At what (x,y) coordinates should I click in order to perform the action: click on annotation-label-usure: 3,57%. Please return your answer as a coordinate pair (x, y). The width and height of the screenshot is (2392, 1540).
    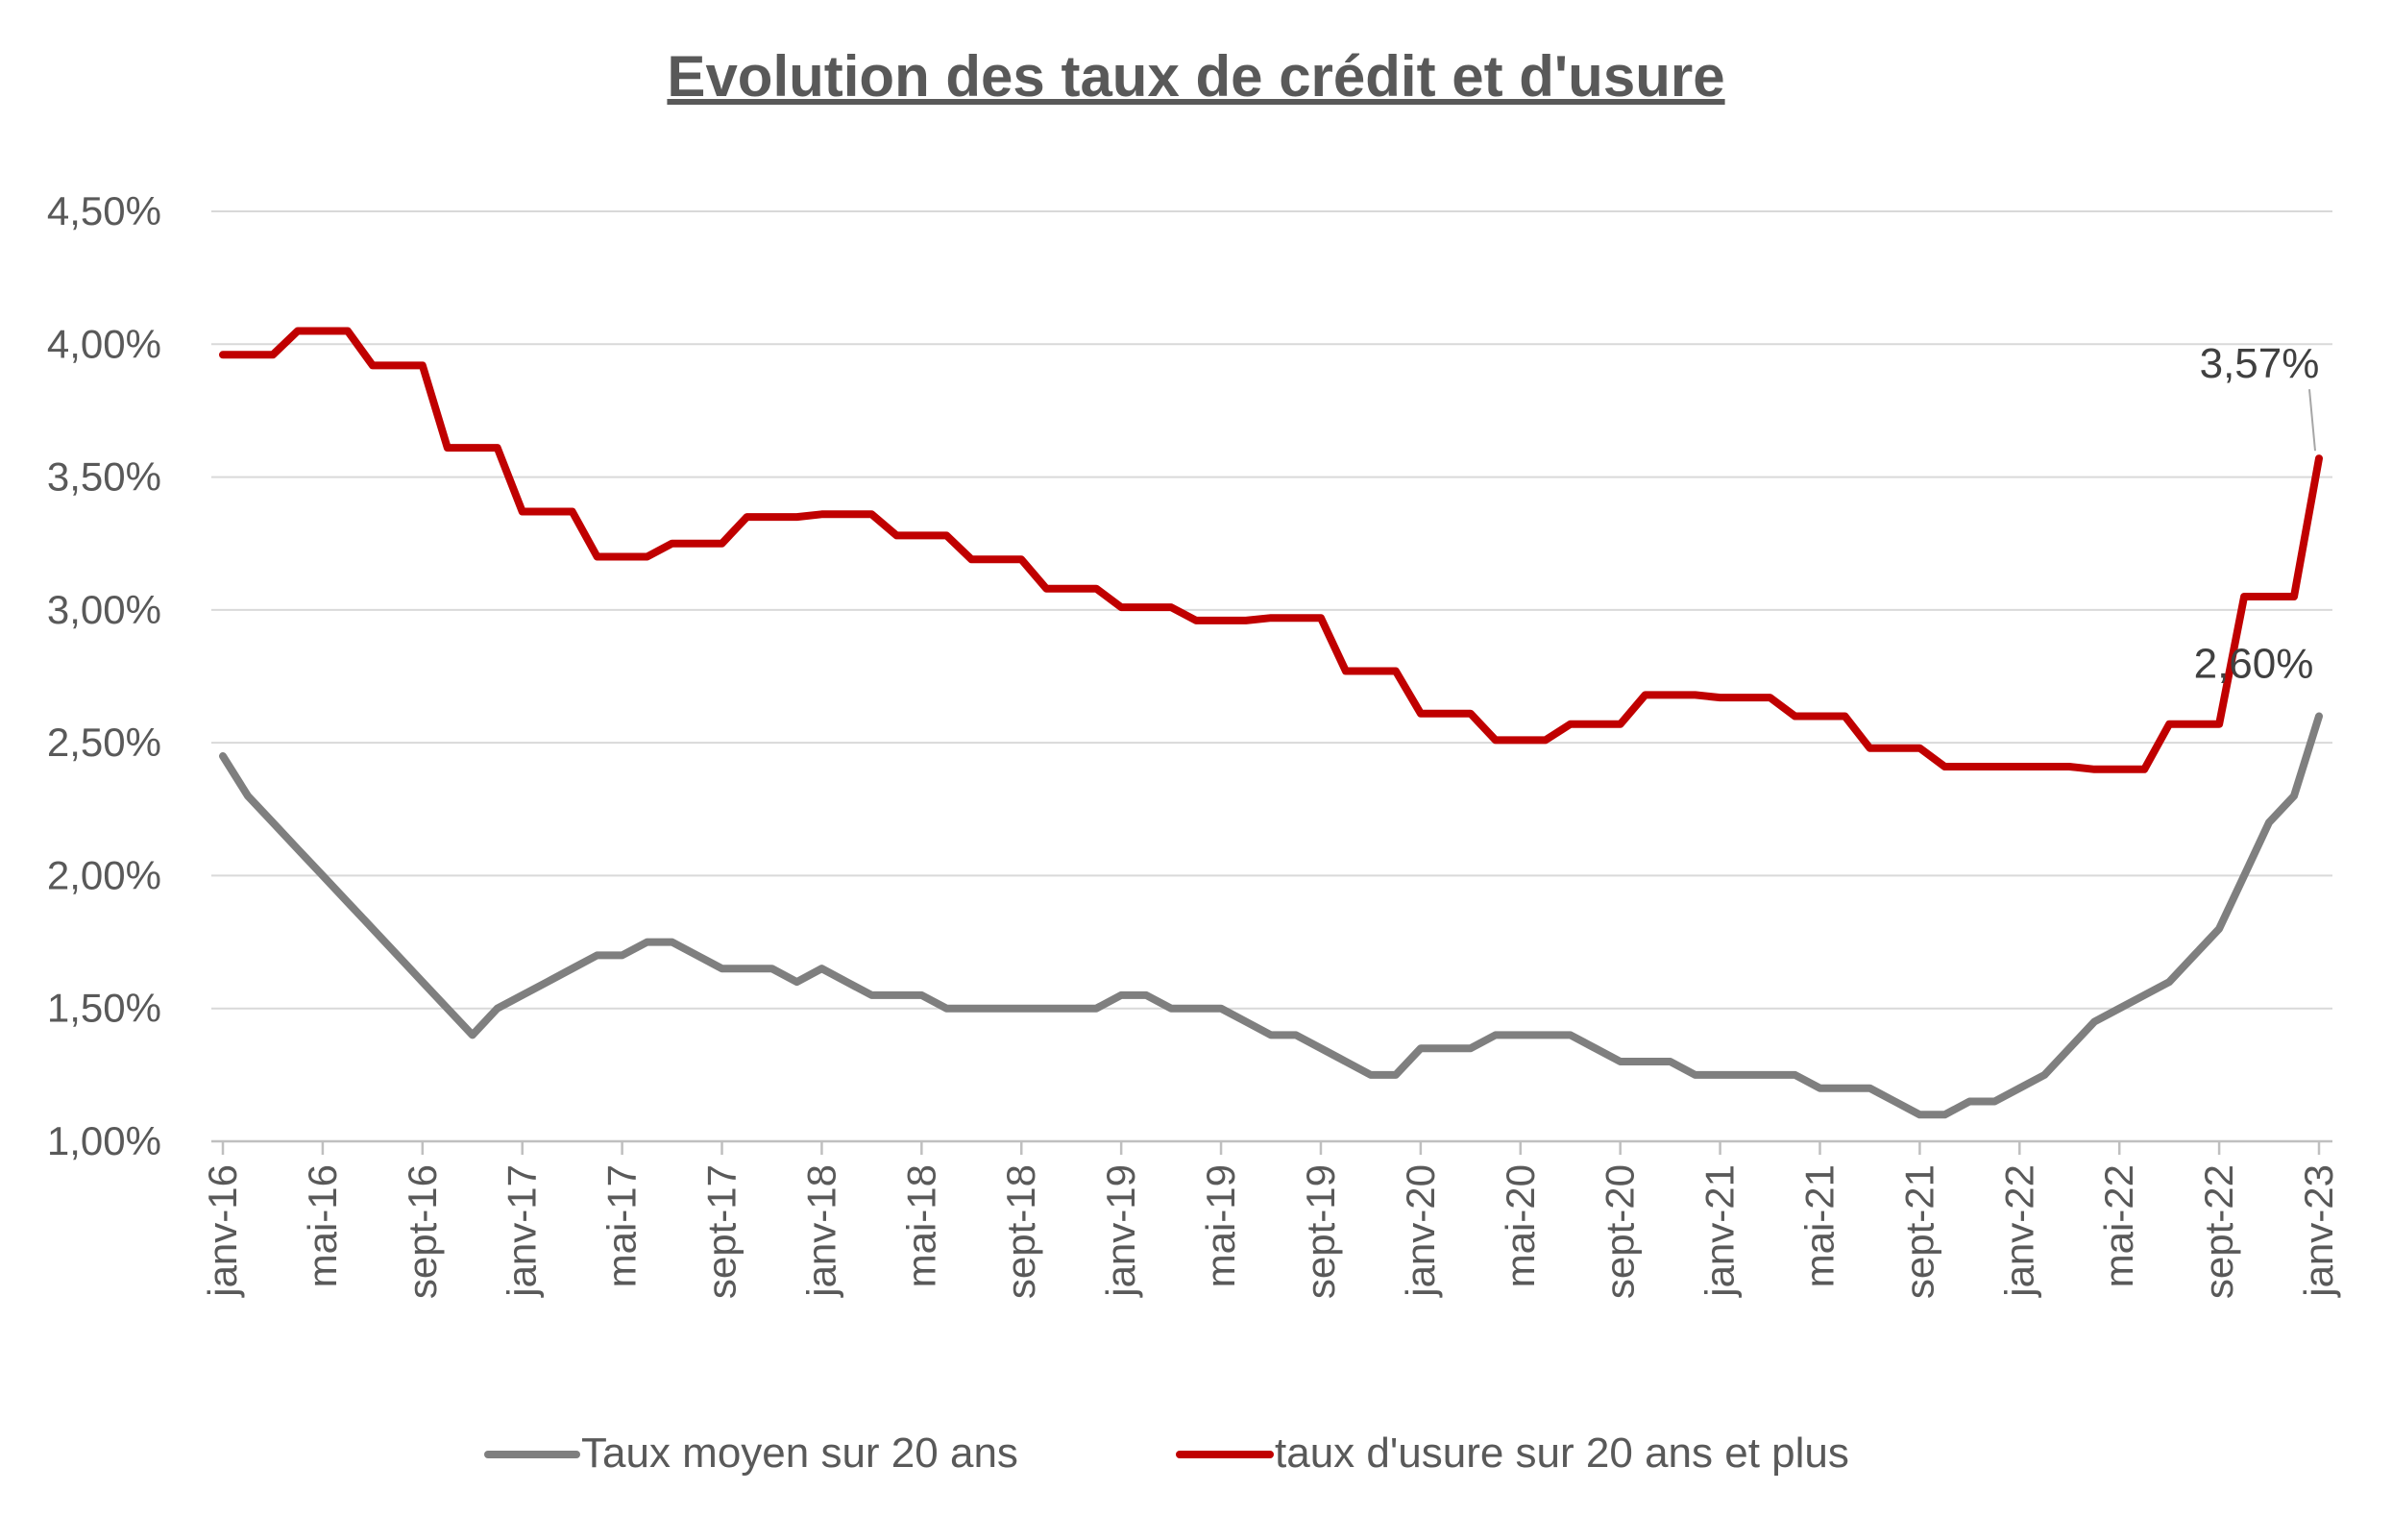
    Looking at the image, I should click on (2260, 364).